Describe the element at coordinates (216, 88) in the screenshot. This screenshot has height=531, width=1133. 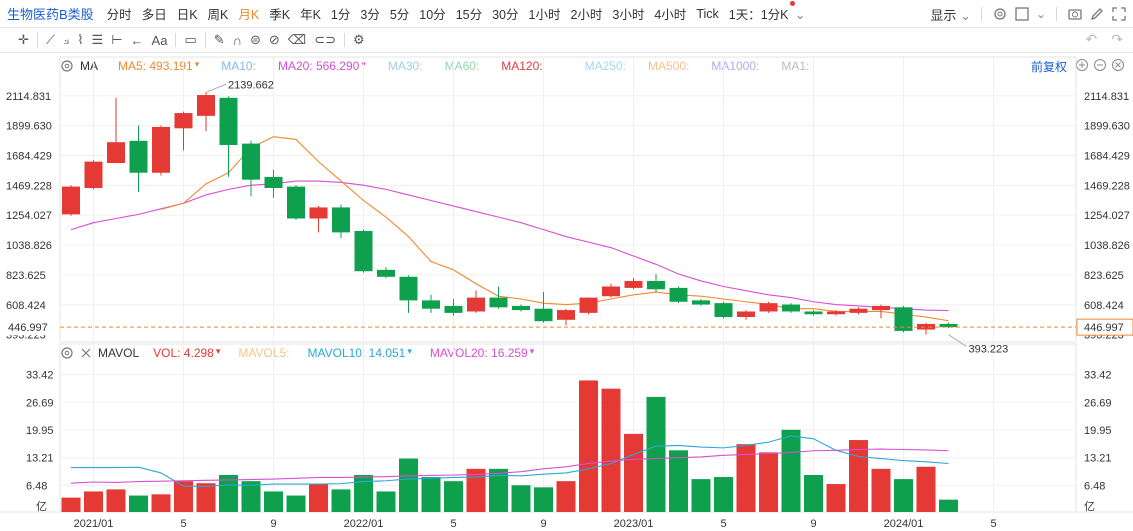
I see `max-annotation-line` at that location.